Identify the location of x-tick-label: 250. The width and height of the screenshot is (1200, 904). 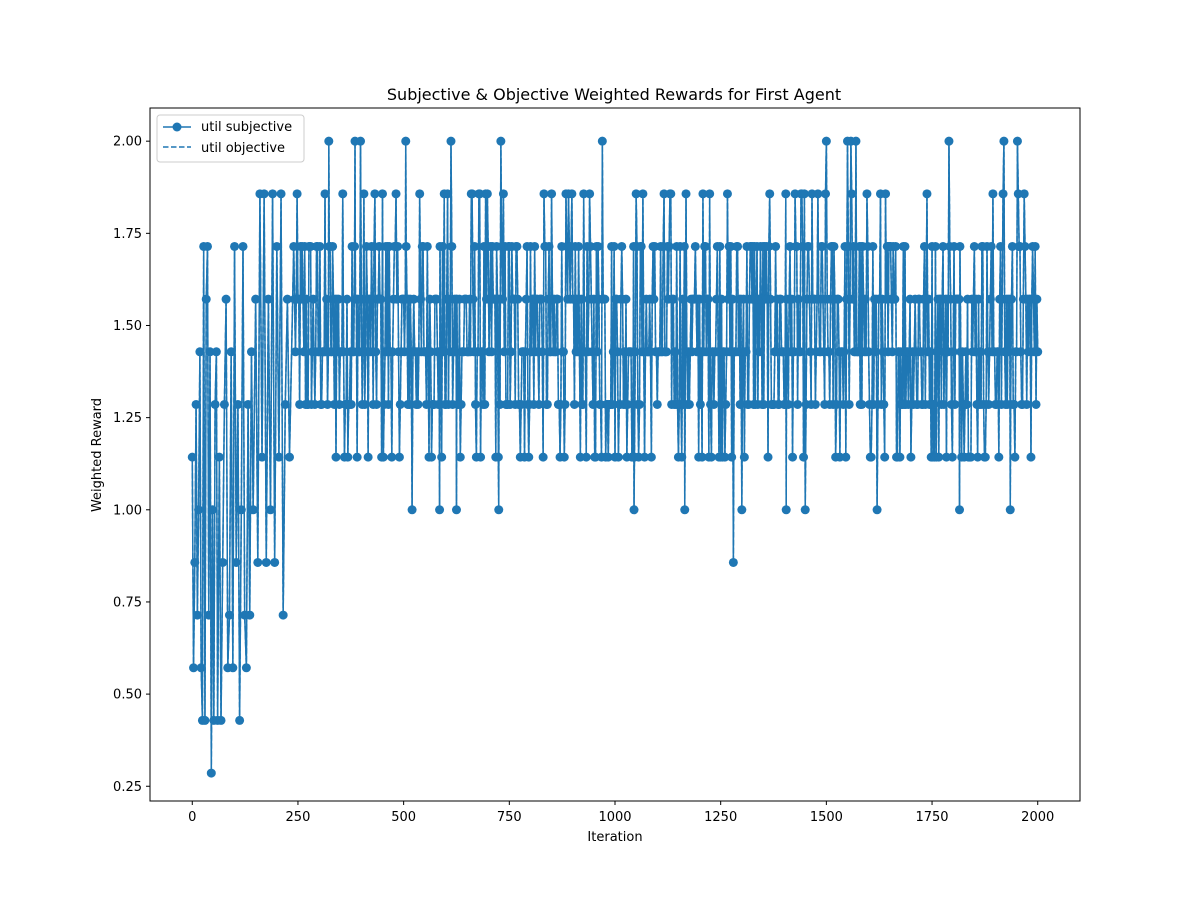
(298, 817).